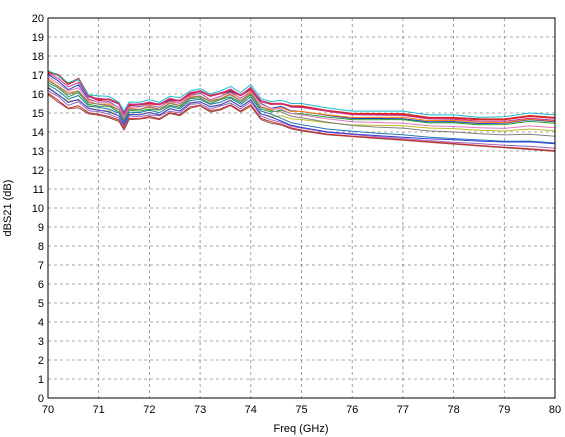 Image resolution: width=565 pixels, height=437 pixels. I want to click on y-tick-label: 15, so click(38, 114).